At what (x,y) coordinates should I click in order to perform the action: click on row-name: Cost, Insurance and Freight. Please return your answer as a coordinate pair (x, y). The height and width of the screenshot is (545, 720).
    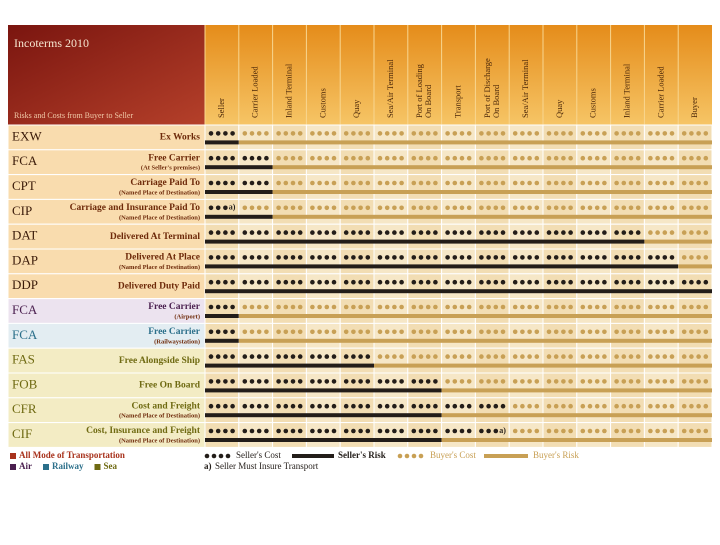
    Looking at the image, I should click on (143, 431).